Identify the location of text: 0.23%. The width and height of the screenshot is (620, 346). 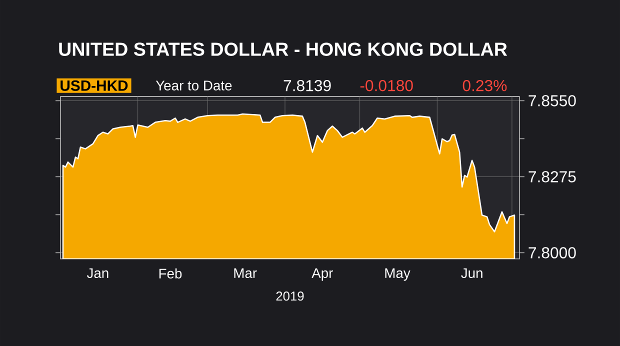
(484, 86).